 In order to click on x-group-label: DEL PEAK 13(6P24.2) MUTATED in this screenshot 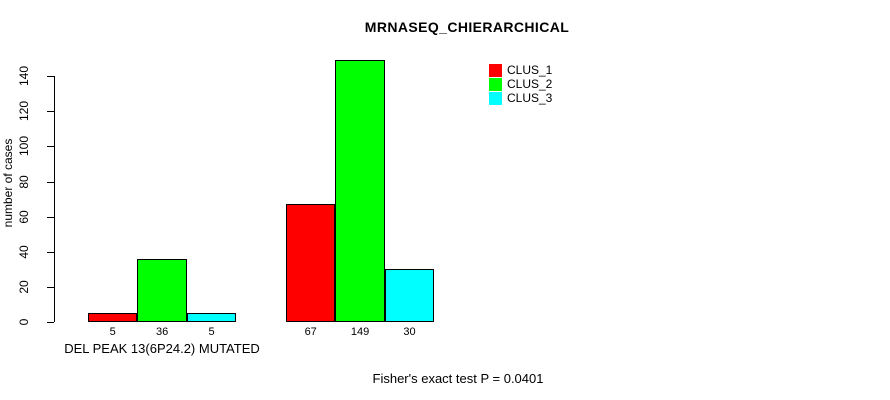, I will do `click(162, 348)`.